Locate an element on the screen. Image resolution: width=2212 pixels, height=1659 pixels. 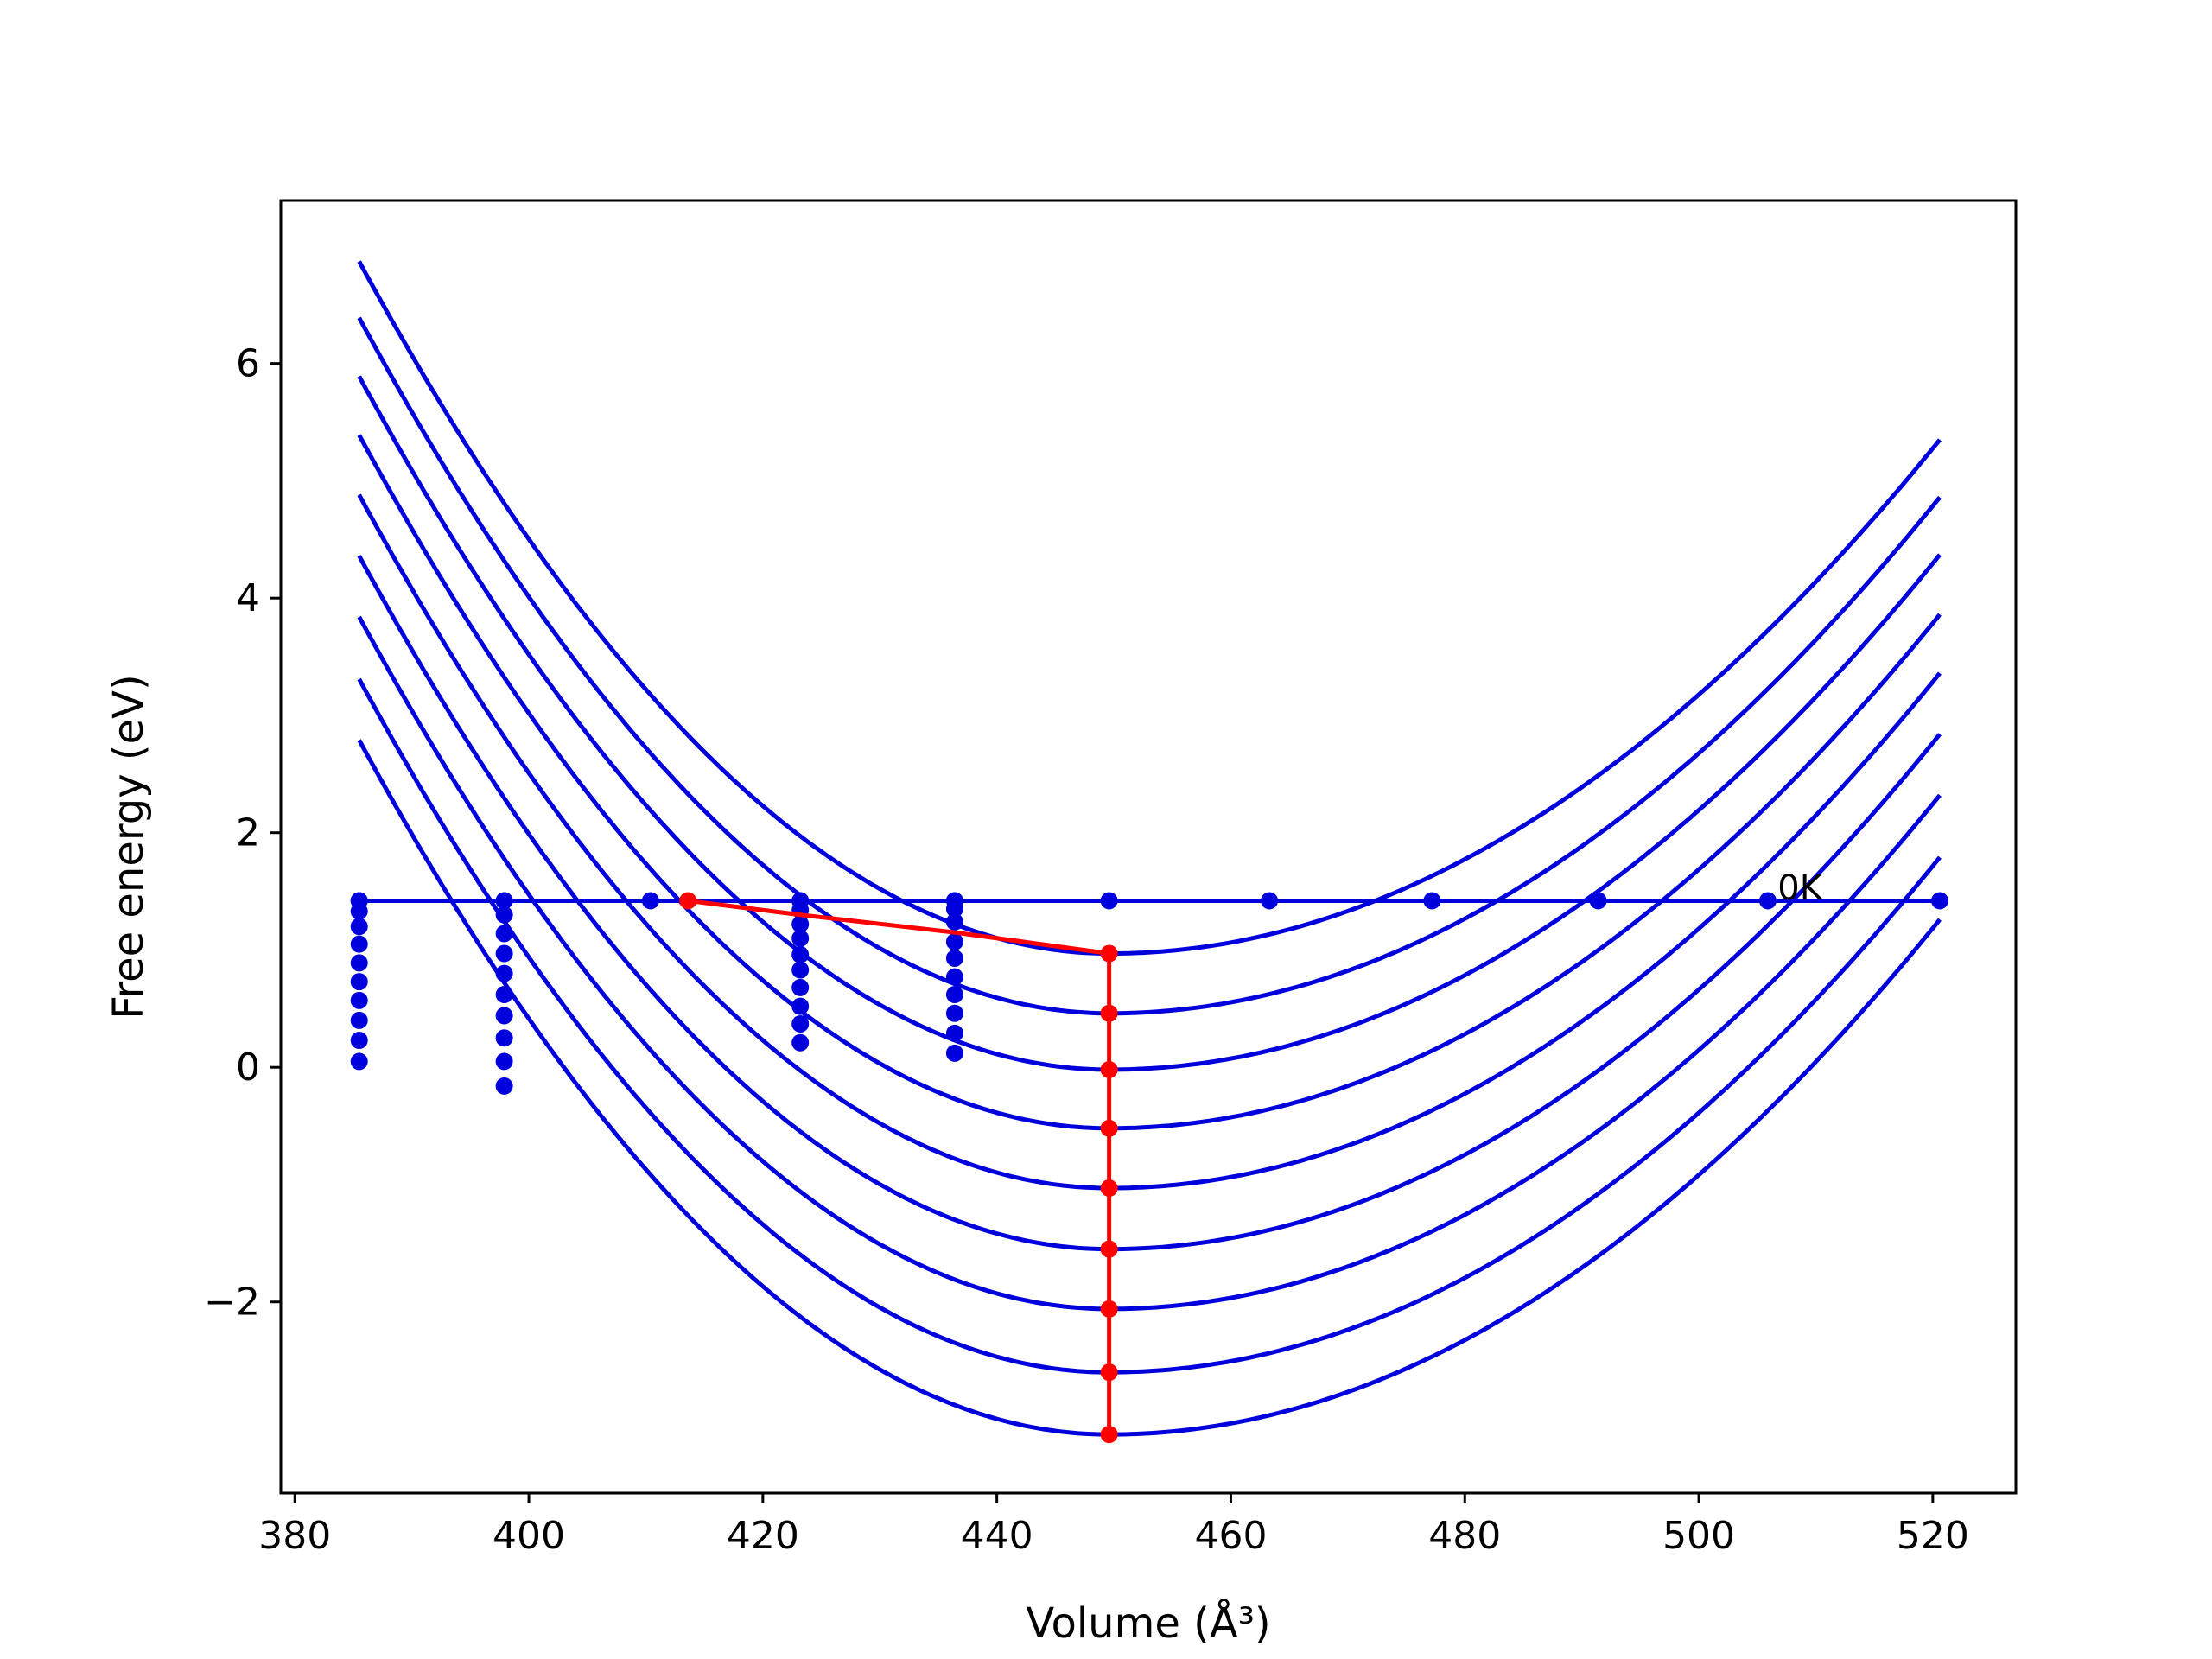
red-path is located at coordinates (898, 928).